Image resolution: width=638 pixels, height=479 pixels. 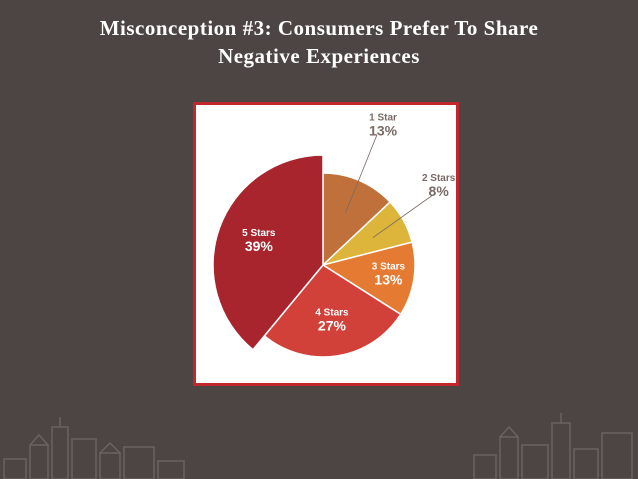 What do you see at coordinates (259, 246) in the screenshot?
I see `pie-value-5: 39%` at bounding box center [259, 246].